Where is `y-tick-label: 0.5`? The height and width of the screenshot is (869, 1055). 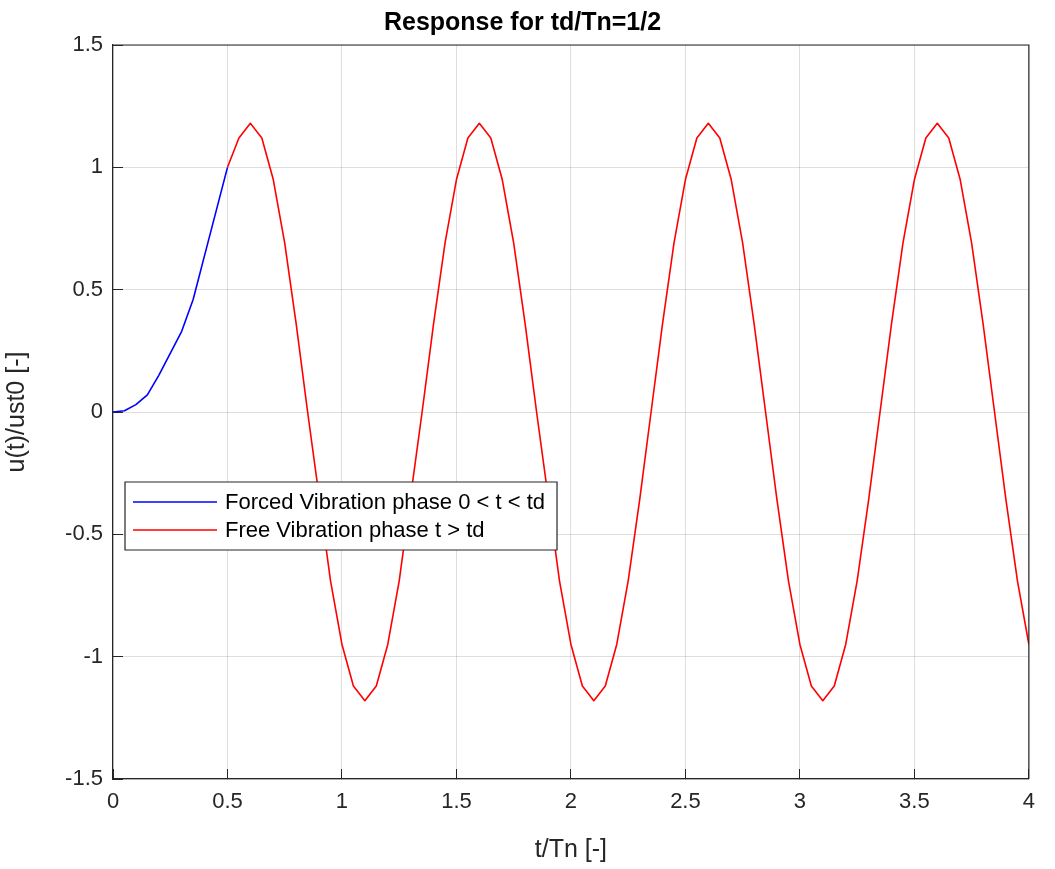 y-tick-label: 0.5 is located at coordinates (87, 288).